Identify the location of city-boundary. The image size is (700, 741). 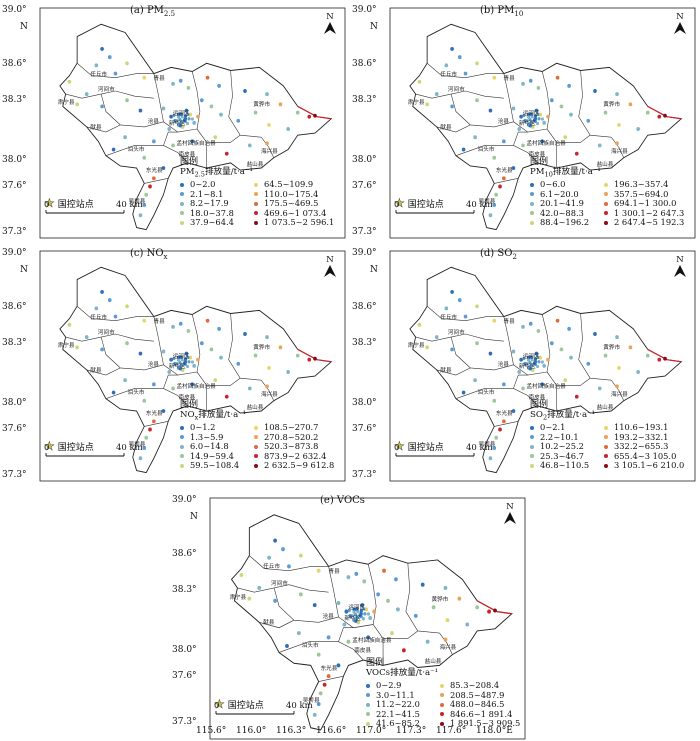
(371, 622).